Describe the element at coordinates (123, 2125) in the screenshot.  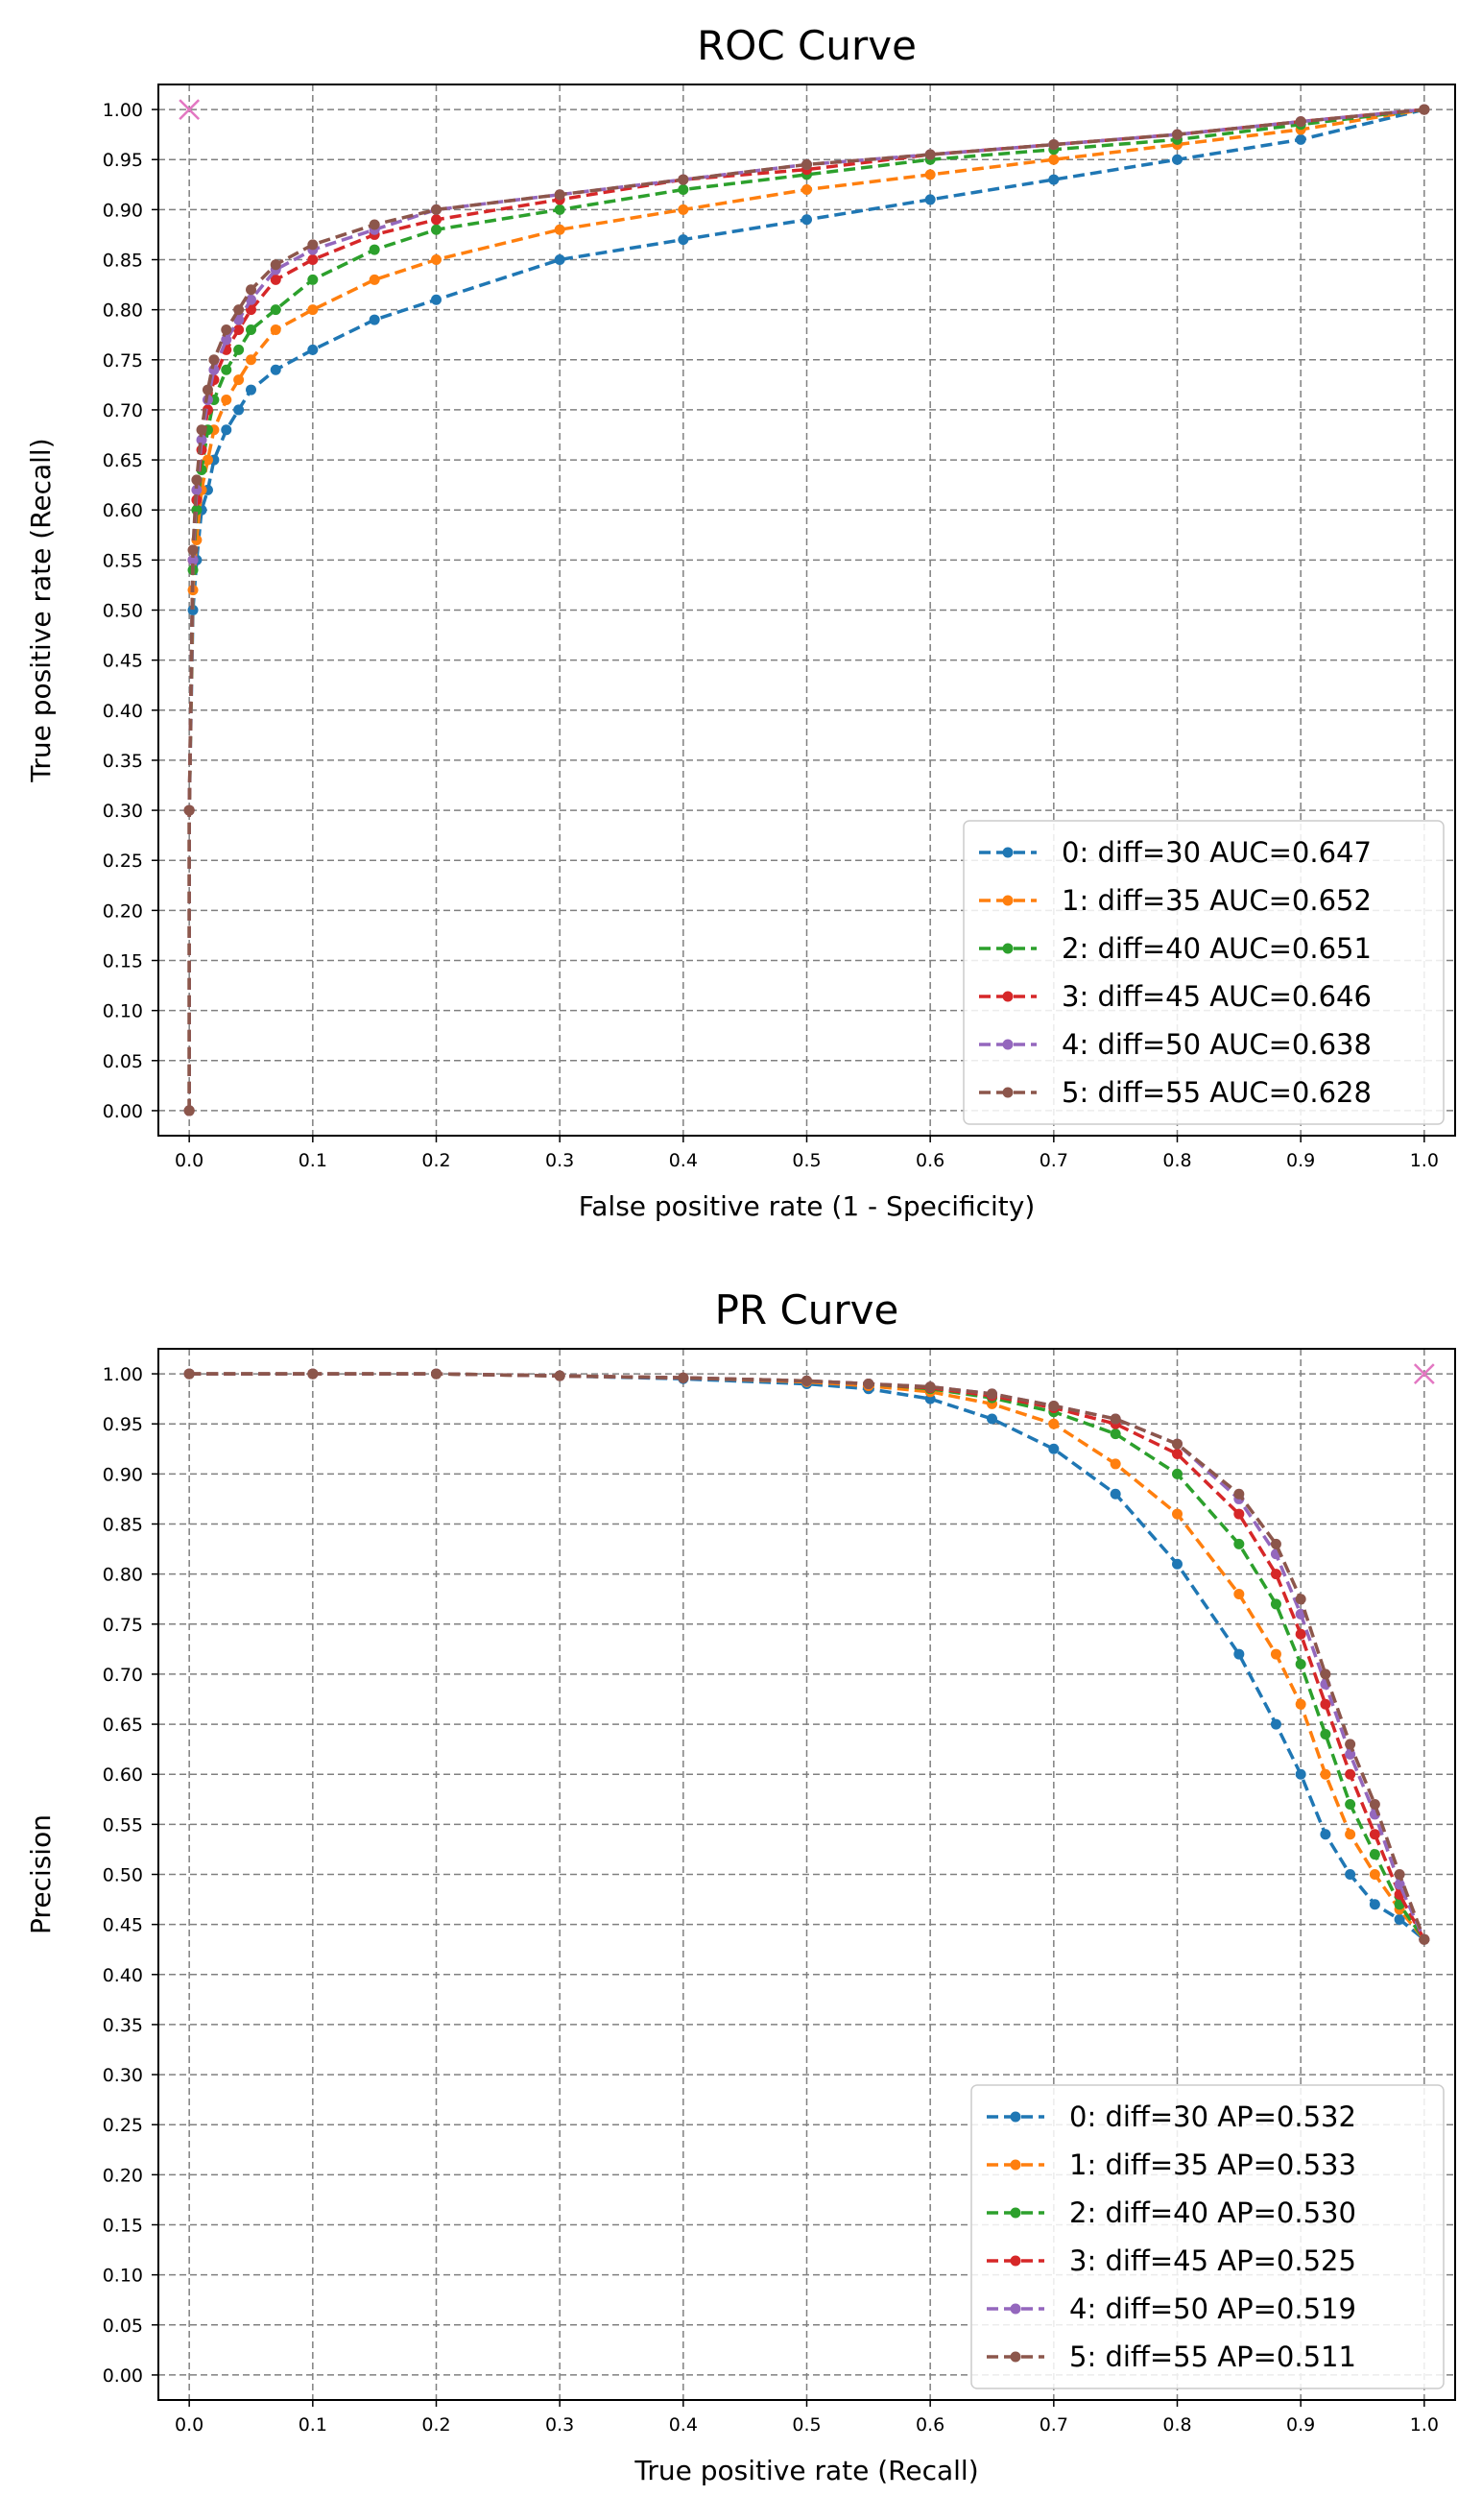
I see `y-tick-label: 0.25` at that location.